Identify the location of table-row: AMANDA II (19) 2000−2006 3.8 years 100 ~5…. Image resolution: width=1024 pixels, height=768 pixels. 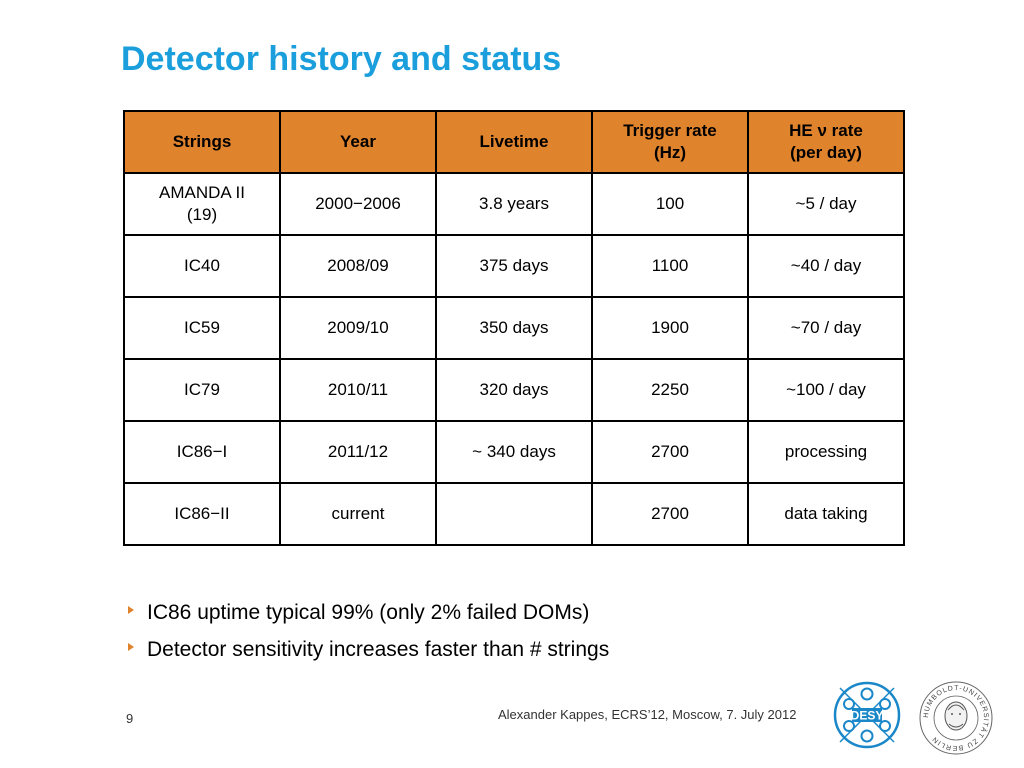
(514, 204).